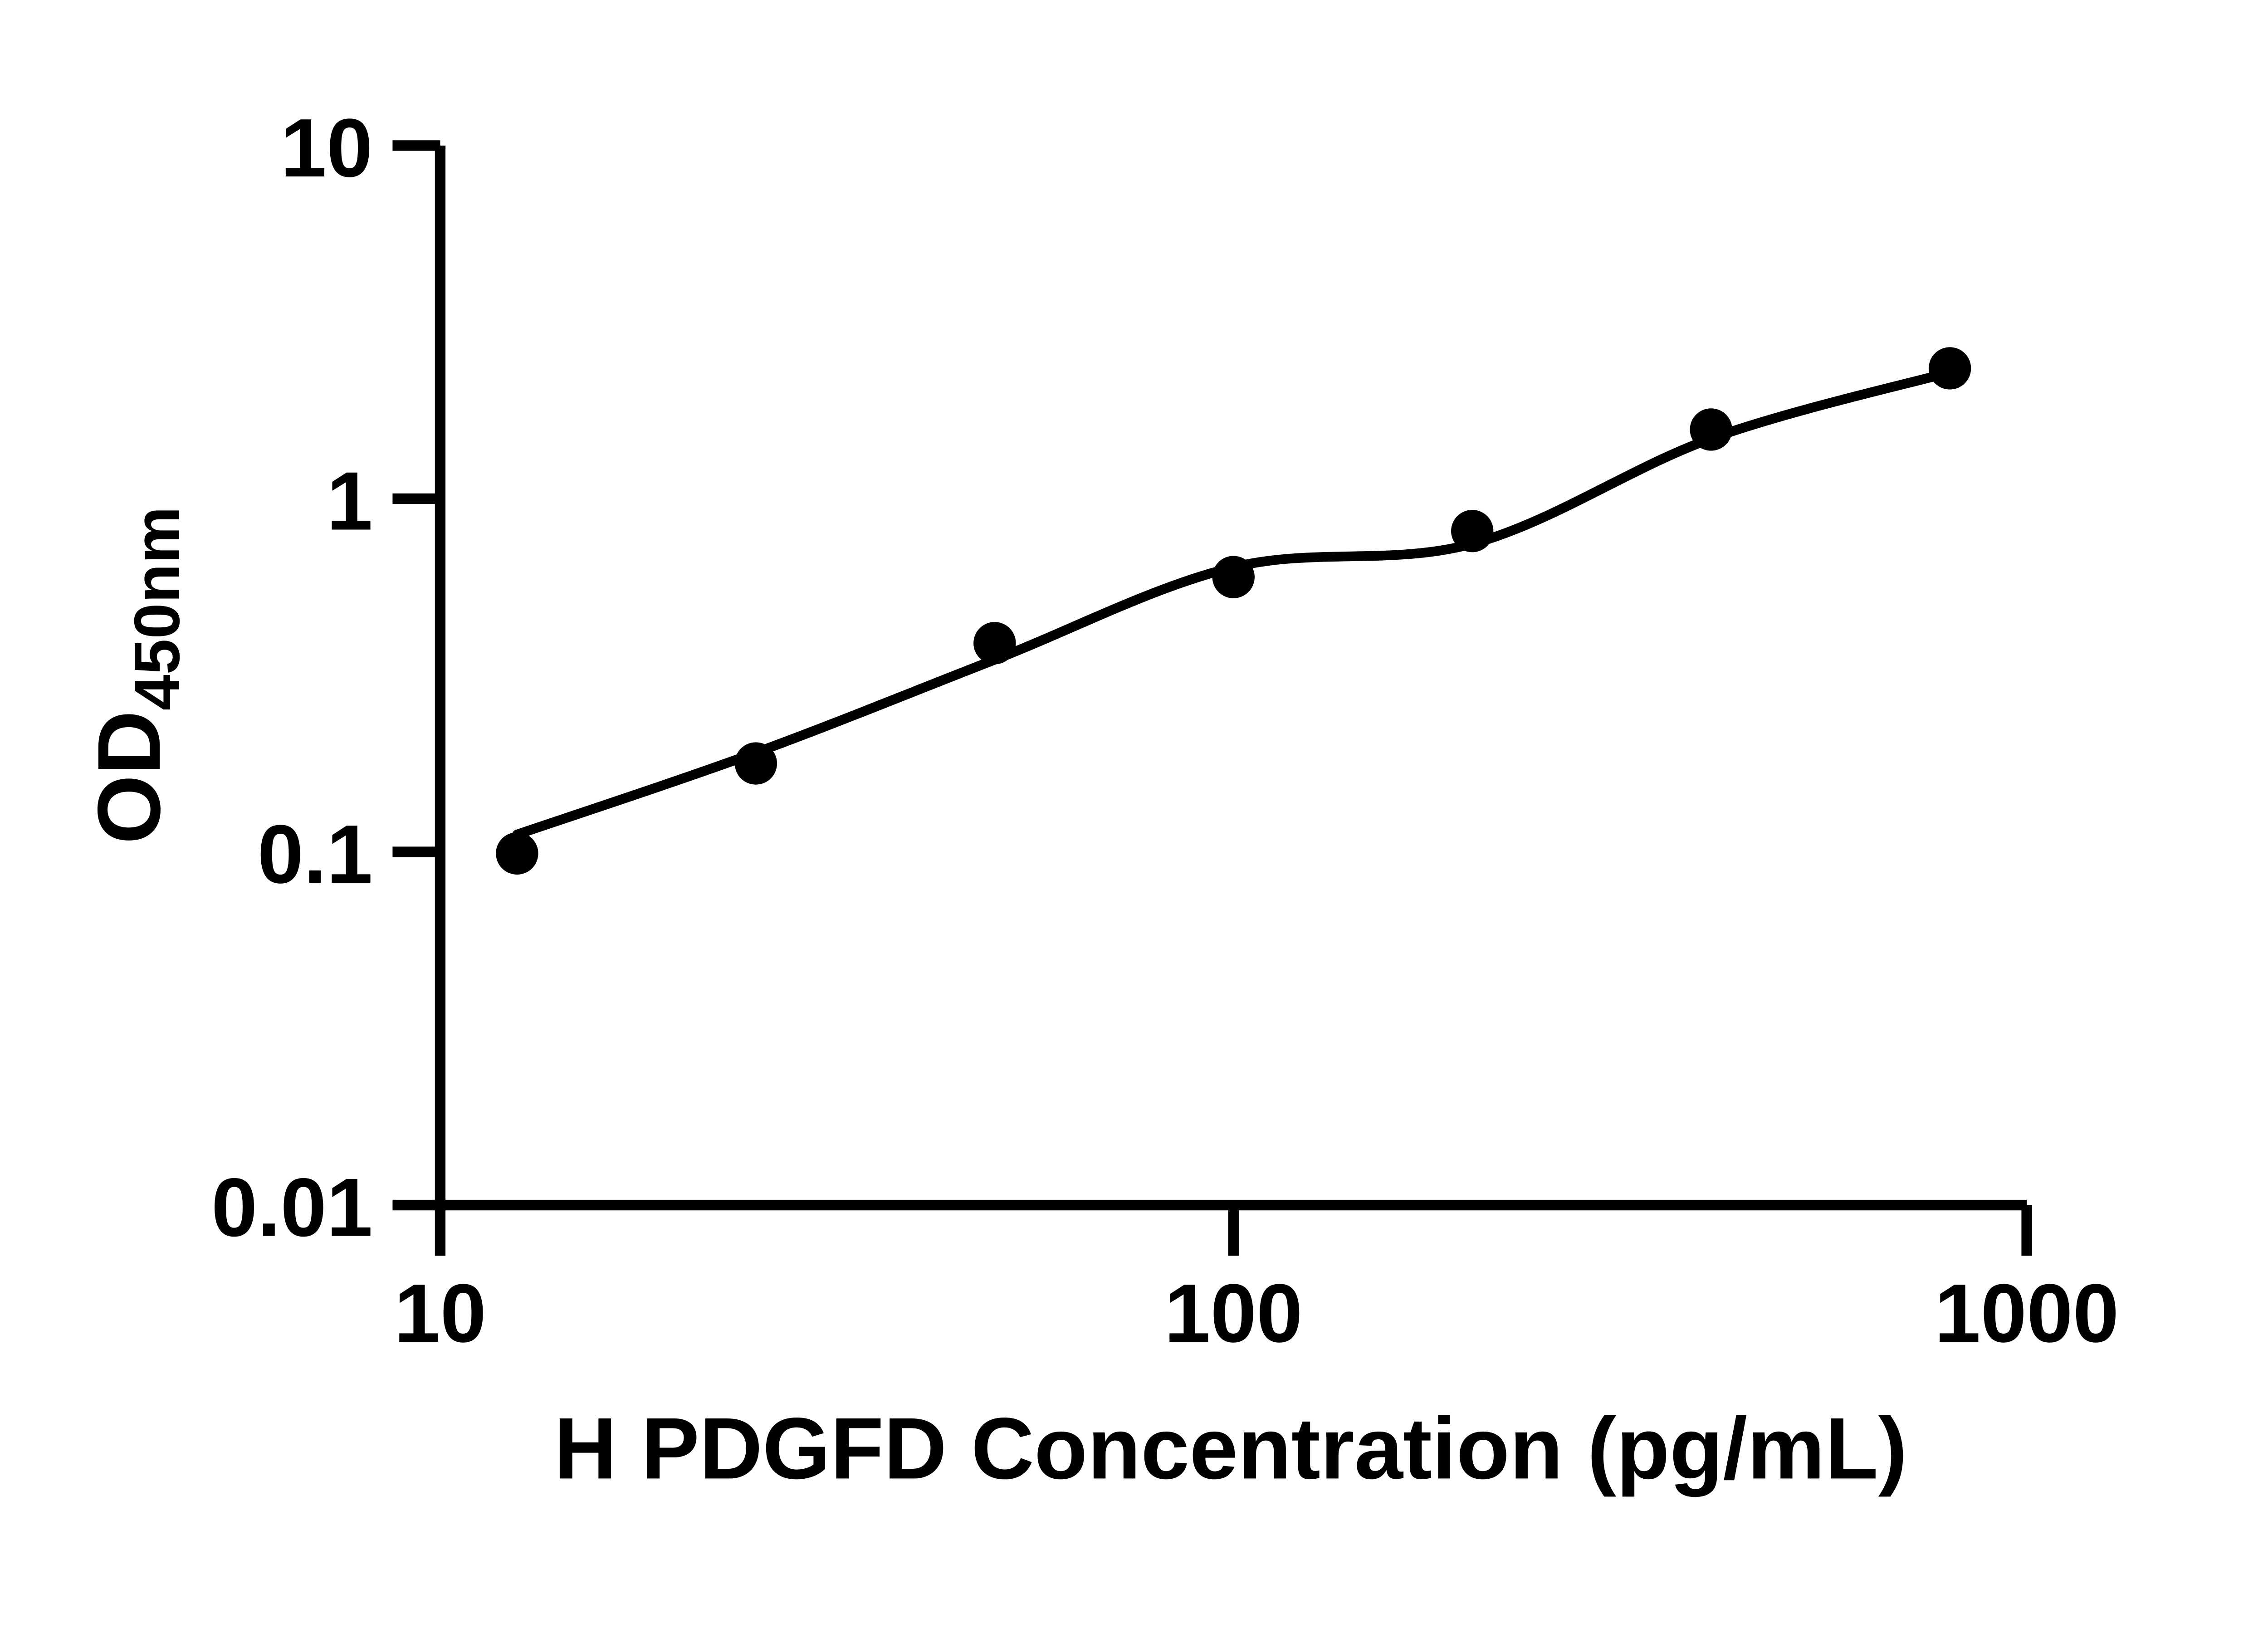 This screenshot has height=1633, width=2268. I want to click on y-axis-title-main: OD, so click(129, 777).